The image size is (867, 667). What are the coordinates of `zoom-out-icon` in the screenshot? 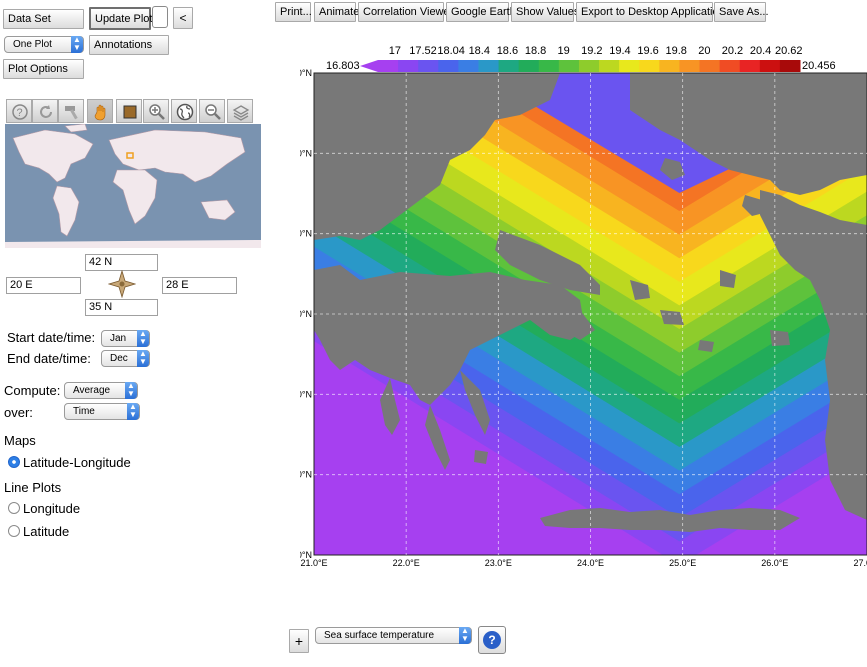 It's located at (213, 112).